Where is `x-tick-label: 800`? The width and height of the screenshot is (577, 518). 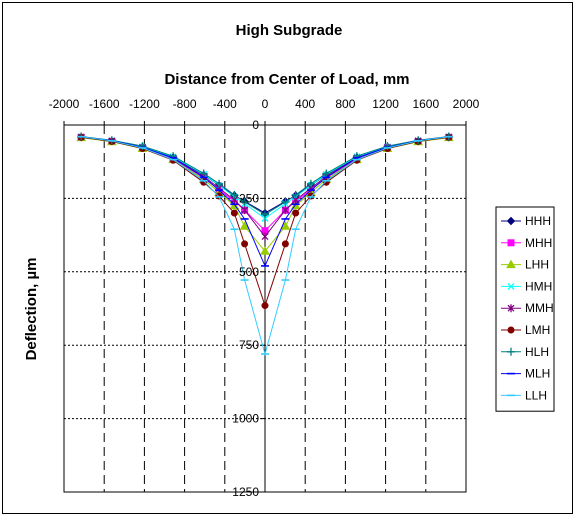 x-tick-label: 800 is located at coordinates (345, 104).